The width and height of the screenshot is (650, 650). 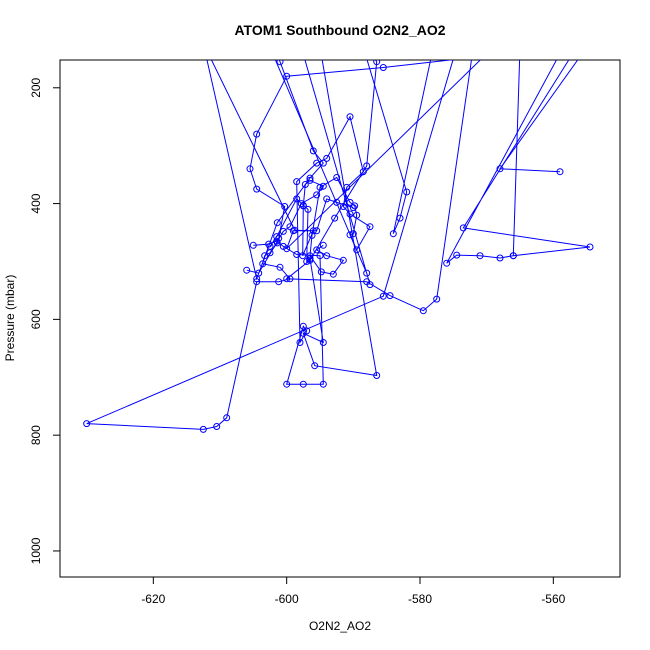 I want to click on x-tick-label: -620, so click(x=153, y=599).